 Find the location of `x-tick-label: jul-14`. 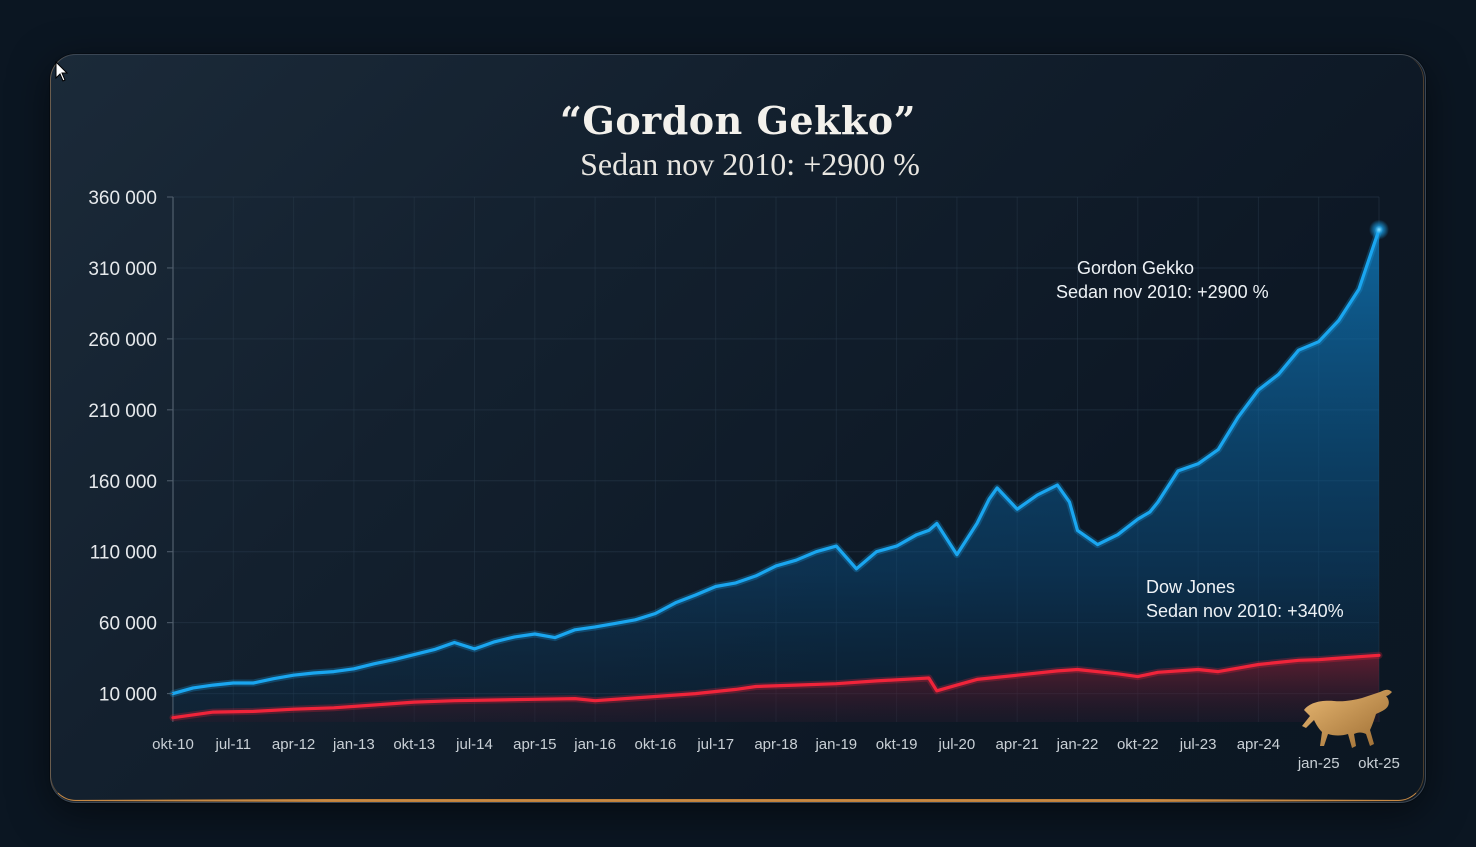

x-tick-label: jul-14 is located at coordinates (474, 744).